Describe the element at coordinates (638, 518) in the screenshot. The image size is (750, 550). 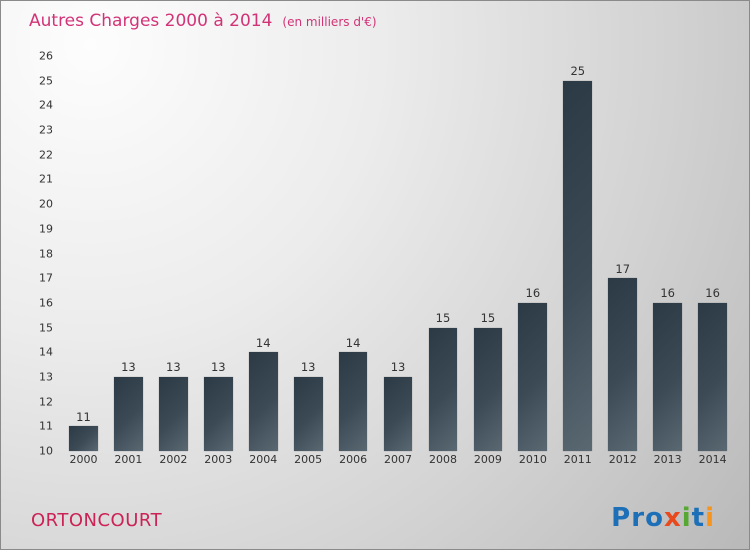
I see `logo-letter: r` at that location.